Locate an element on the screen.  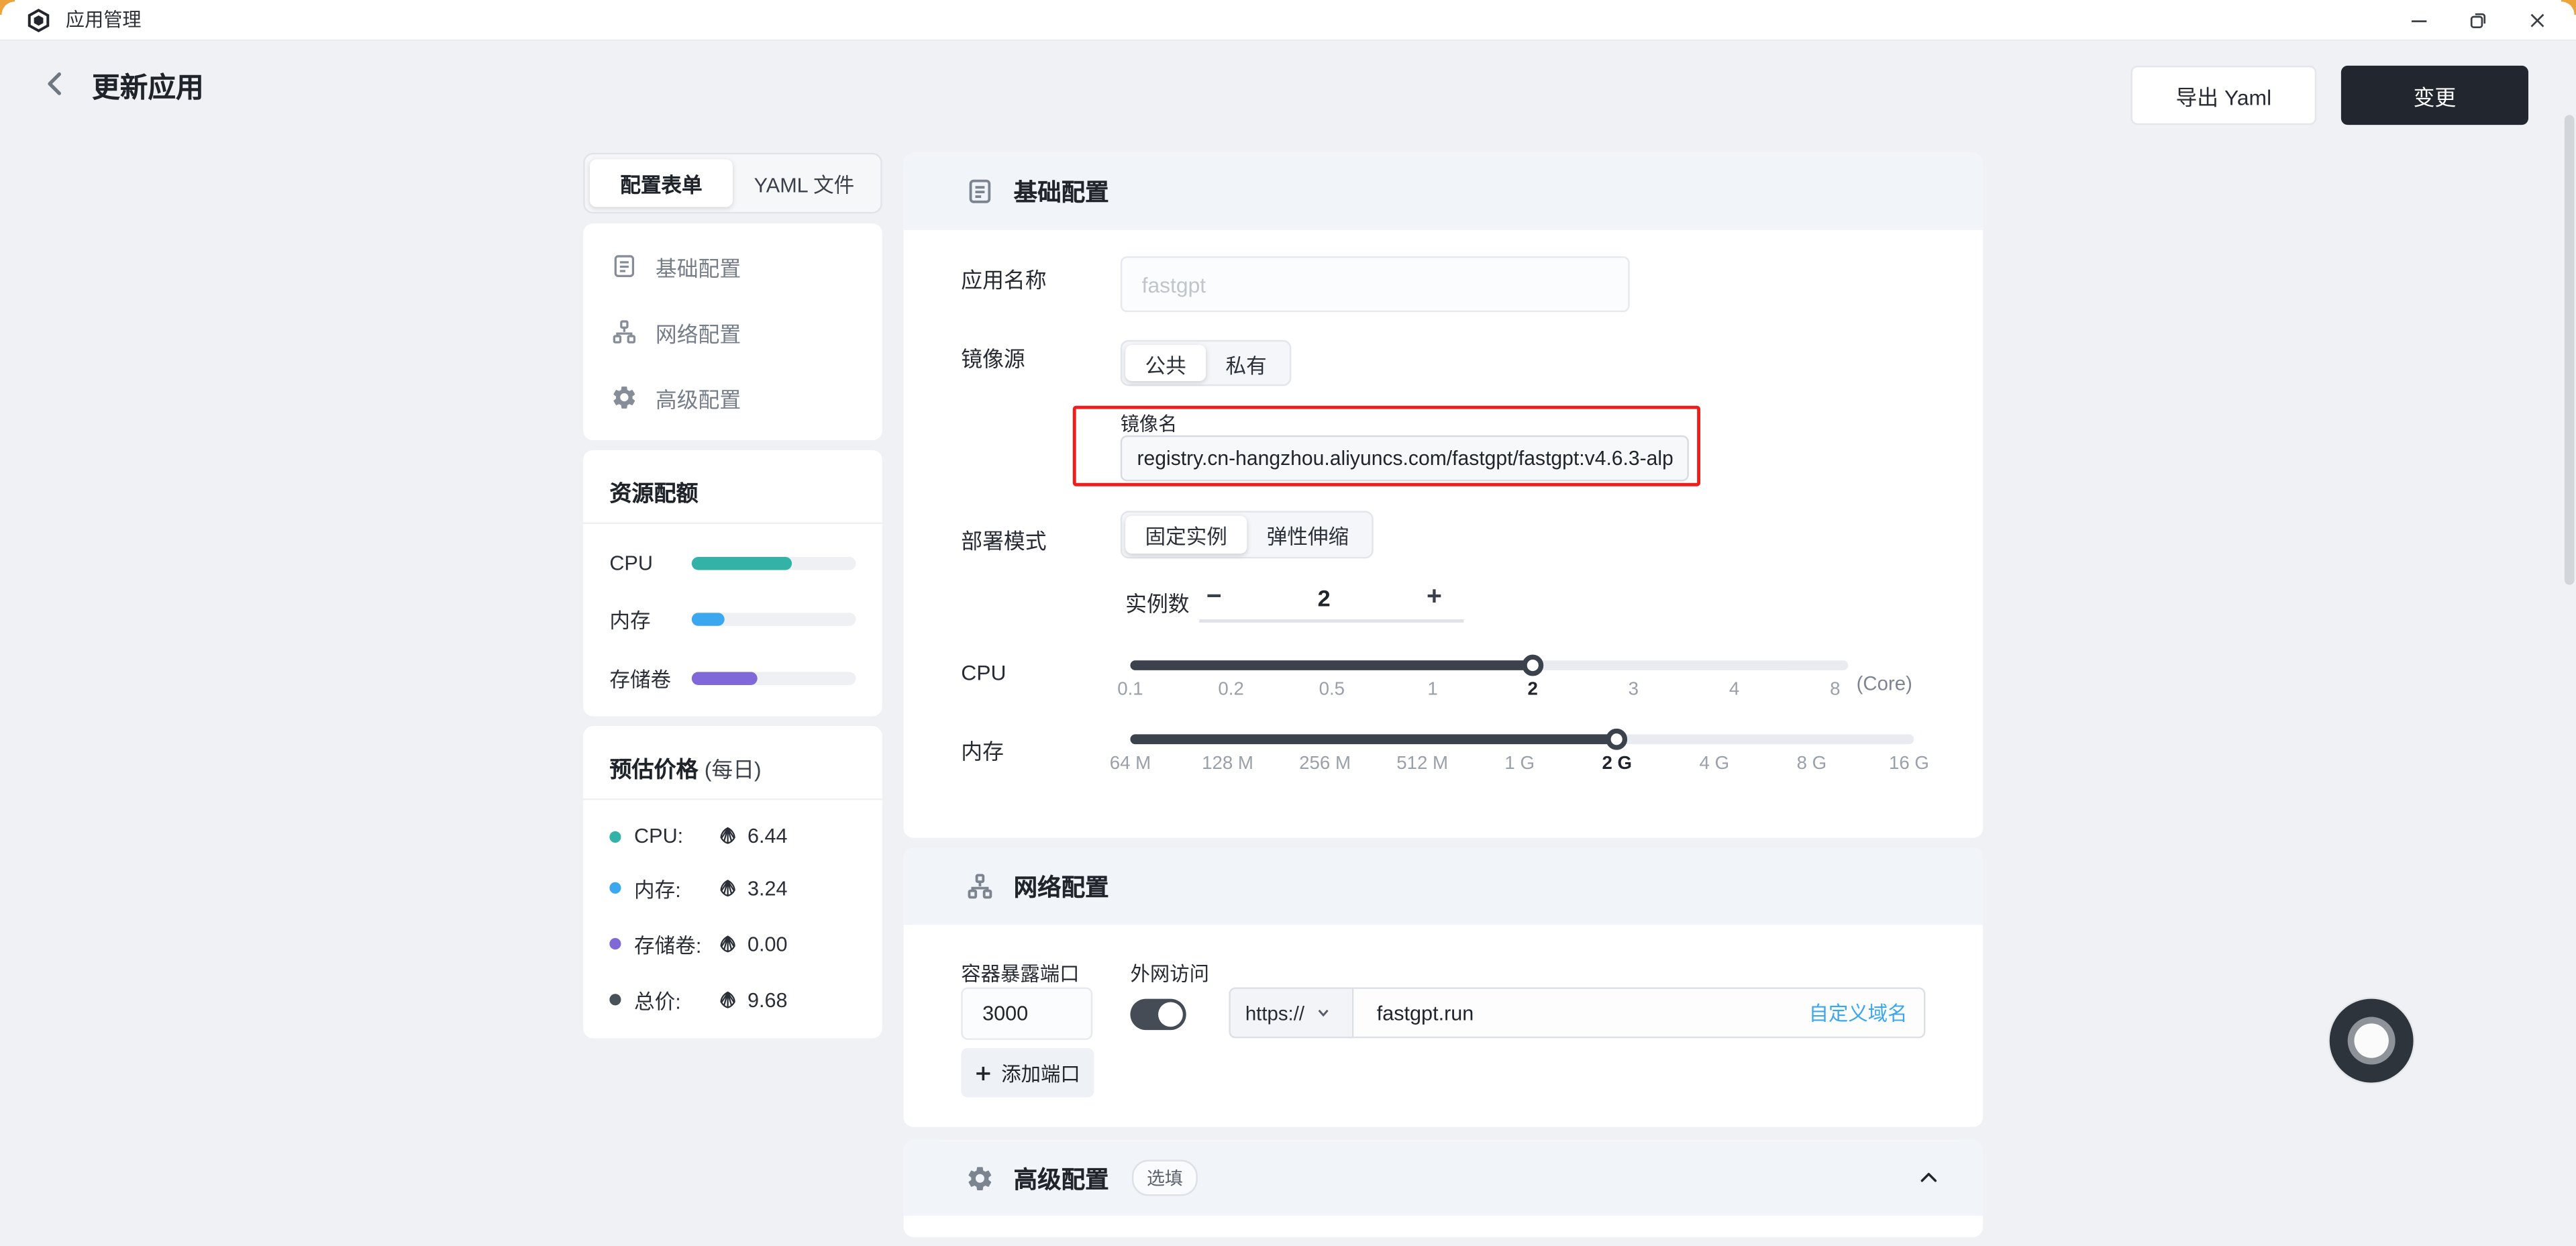
increase-replicas-button: + is located at coordinates (1434, 597).